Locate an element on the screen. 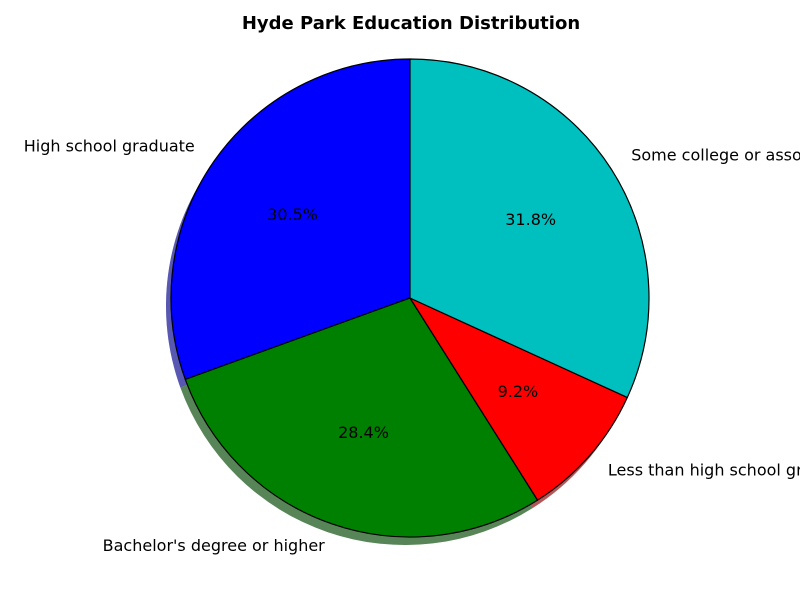  slice-label-some-college-or-associate-s-degree: Some college or associate's degree is located at coordinates (715, 154).